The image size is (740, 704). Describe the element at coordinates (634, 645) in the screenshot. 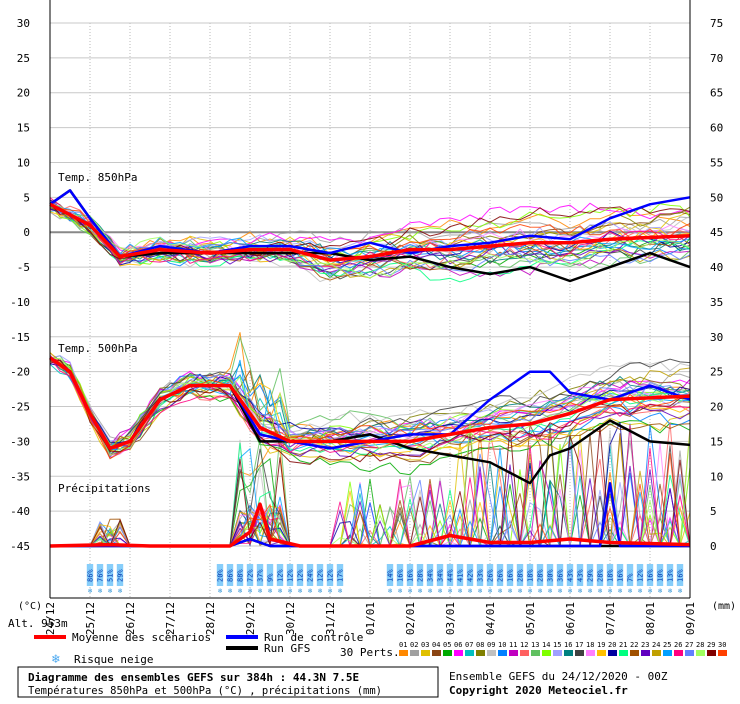

I see `perturbation-id-label: 22` at that location.